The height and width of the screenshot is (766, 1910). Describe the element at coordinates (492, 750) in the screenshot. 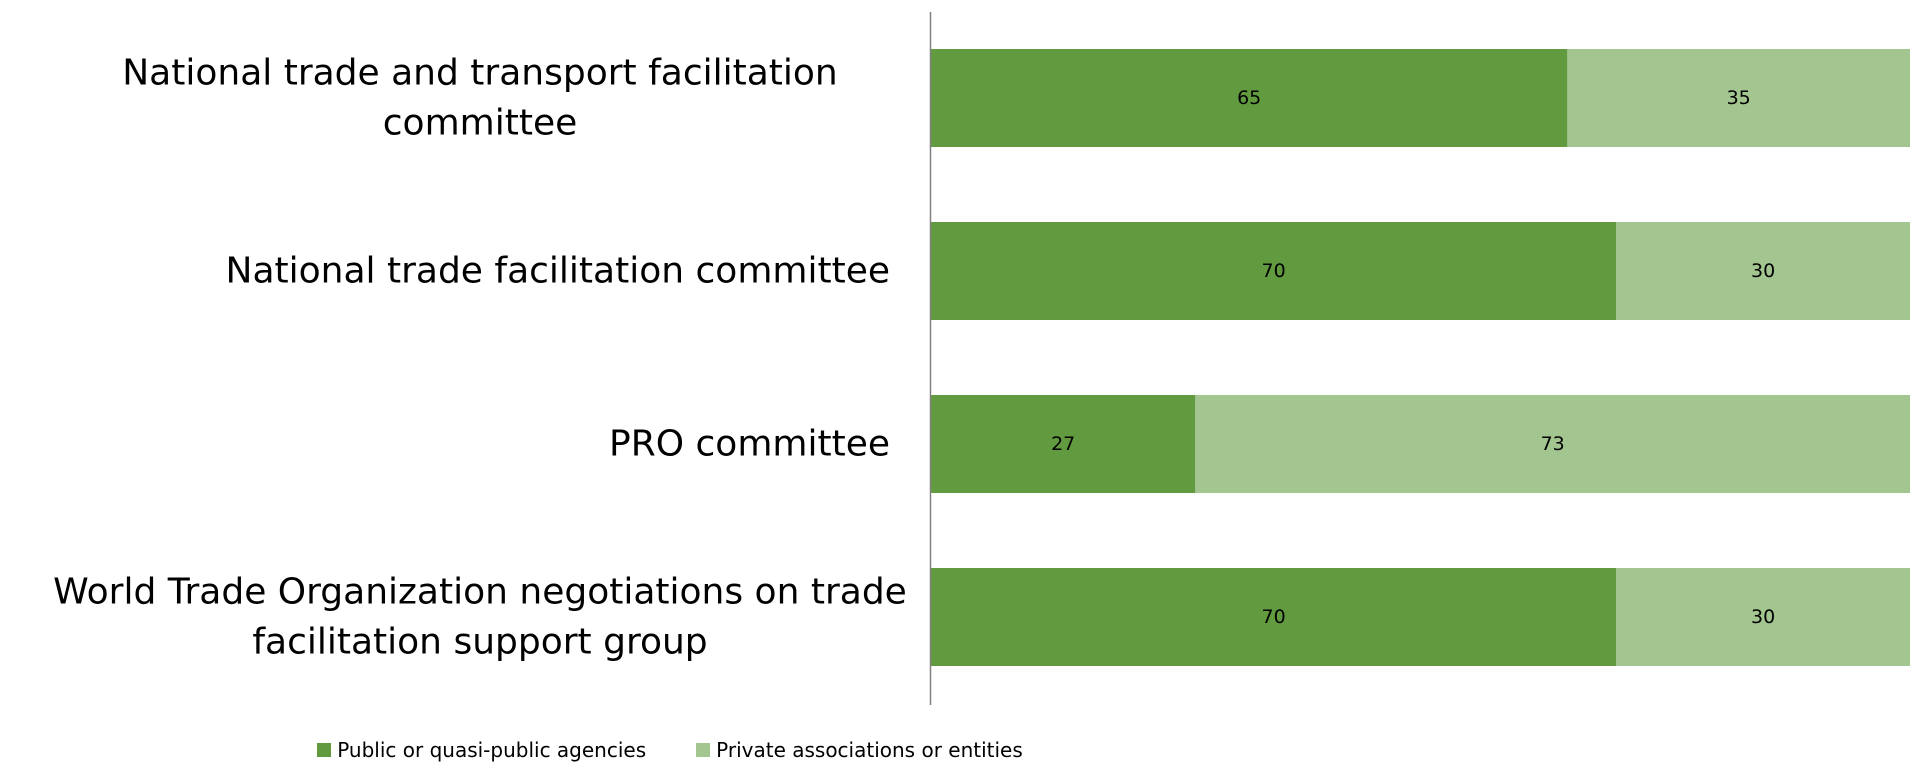

I see `legend-label-public: Public or quasi-public agencies` at that location.